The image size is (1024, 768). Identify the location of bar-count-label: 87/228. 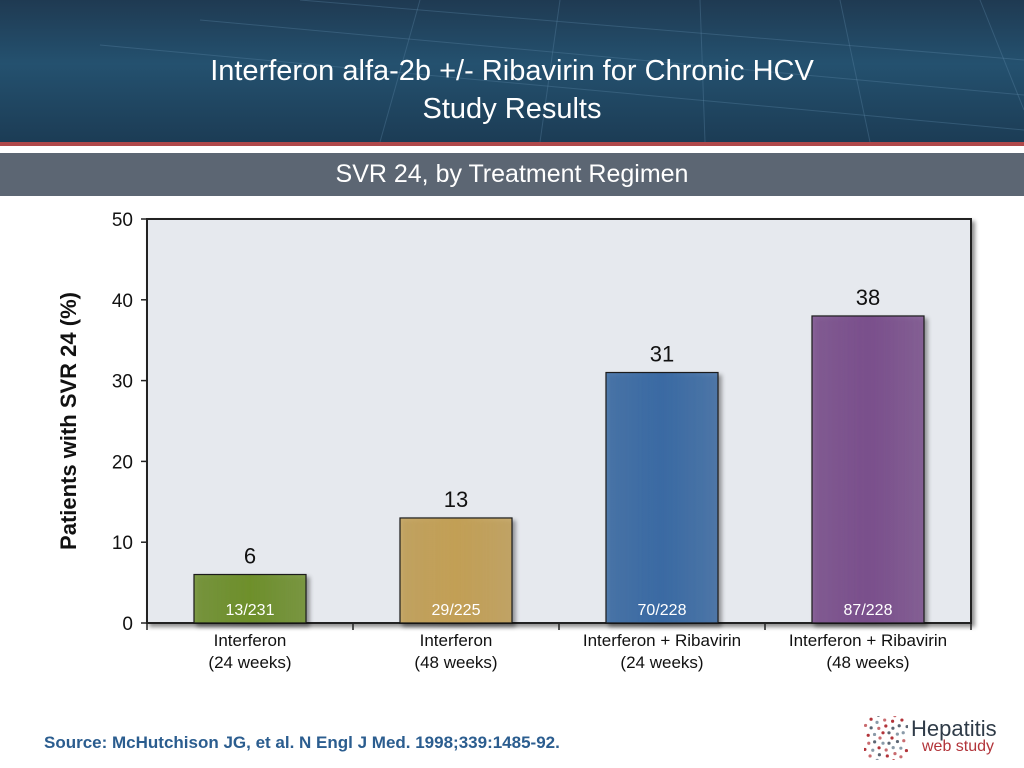
(868, 610).